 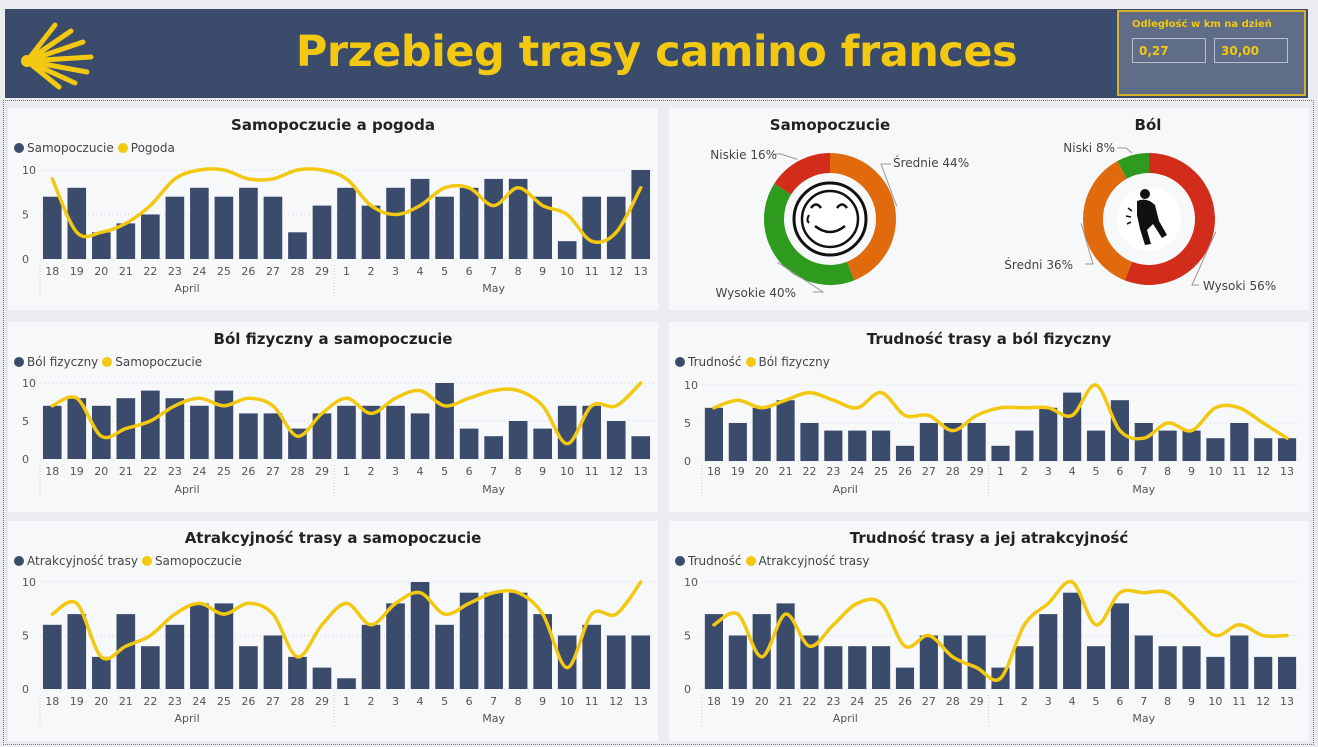 I want to click on x-tick-label: 9, so click(x=1191, y=701).